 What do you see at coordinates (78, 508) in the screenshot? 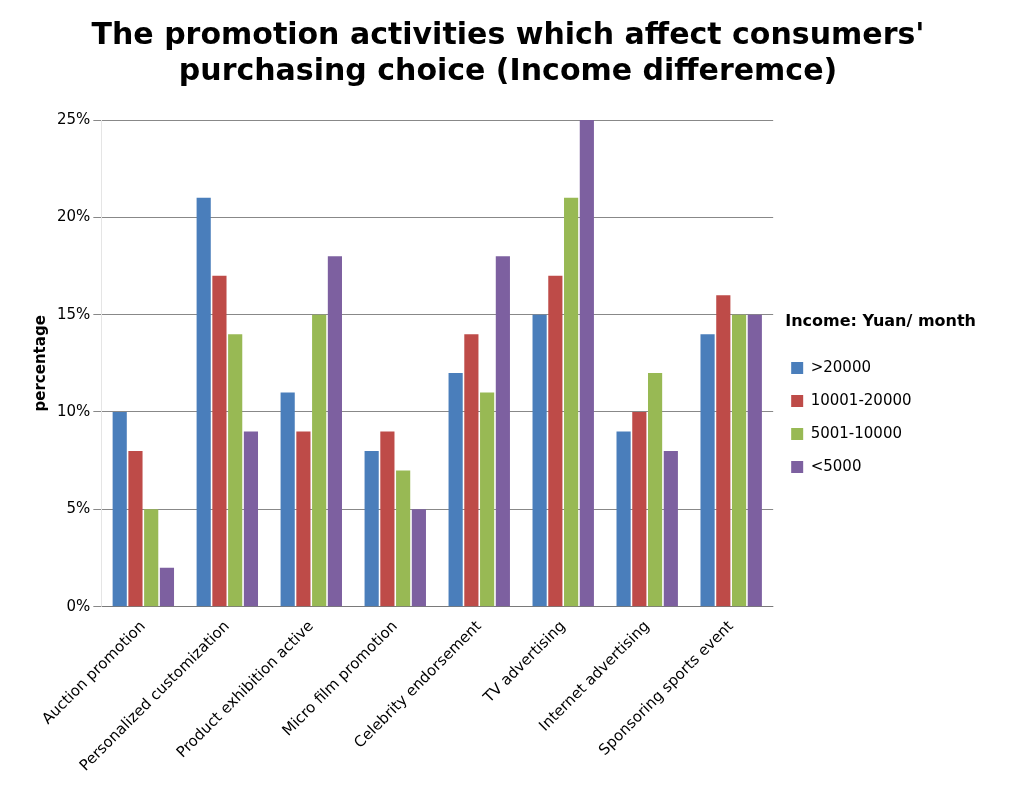
I see `y-tick-label: 5%` at bounding box center [78, 508].